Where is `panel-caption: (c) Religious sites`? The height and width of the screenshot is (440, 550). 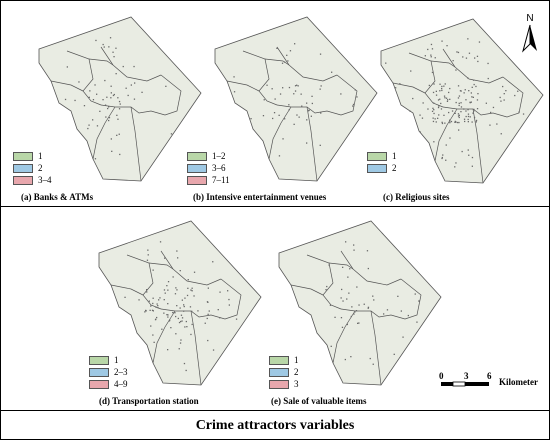
panel-caption: (c) Religious sites is located at coordinates (416, 197).